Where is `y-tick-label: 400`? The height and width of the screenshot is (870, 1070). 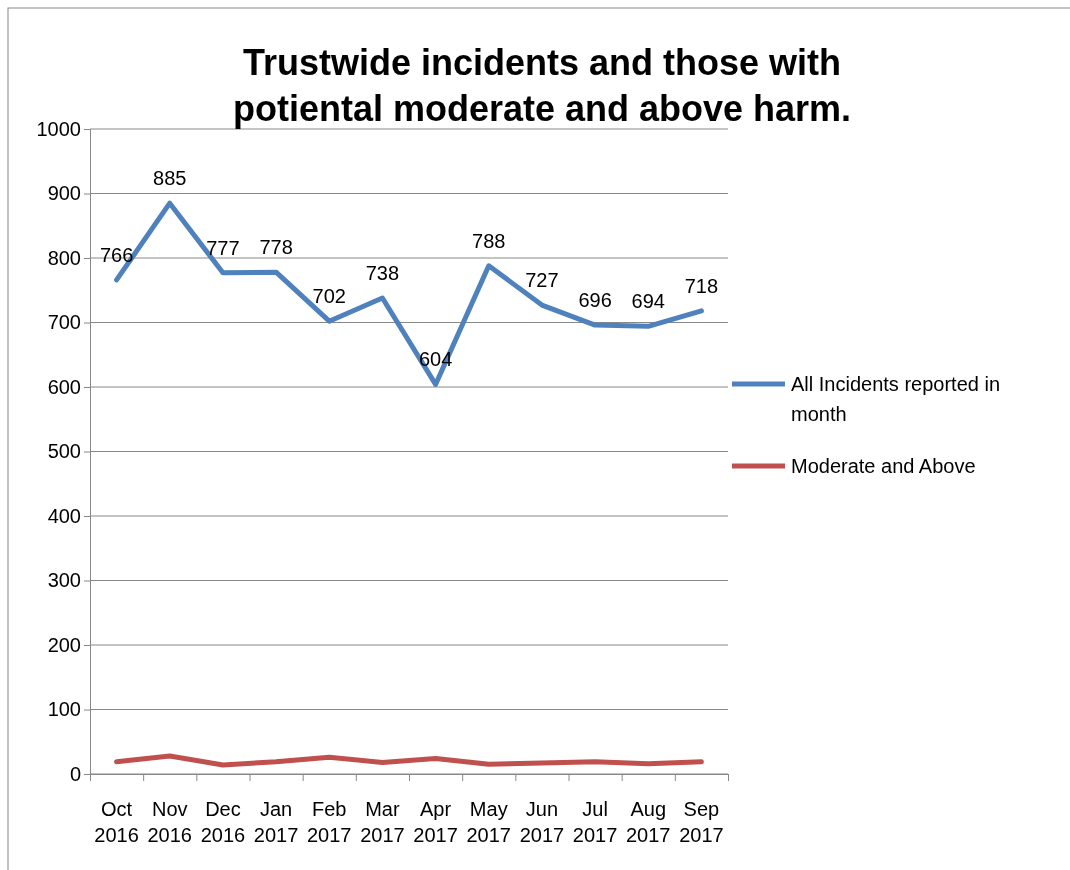
y-tick-label: 400 is located at coordinates (64, 515).